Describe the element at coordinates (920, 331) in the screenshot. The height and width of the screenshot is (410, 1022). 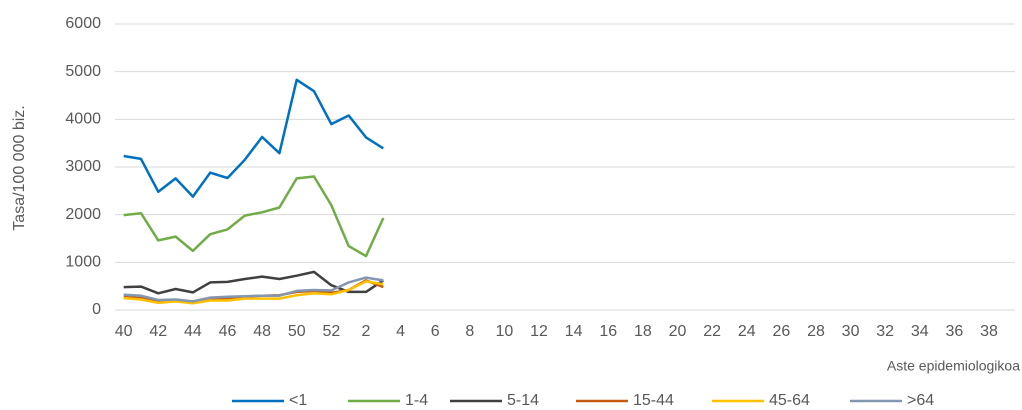
I see `x-tick-label: 34` at that location.